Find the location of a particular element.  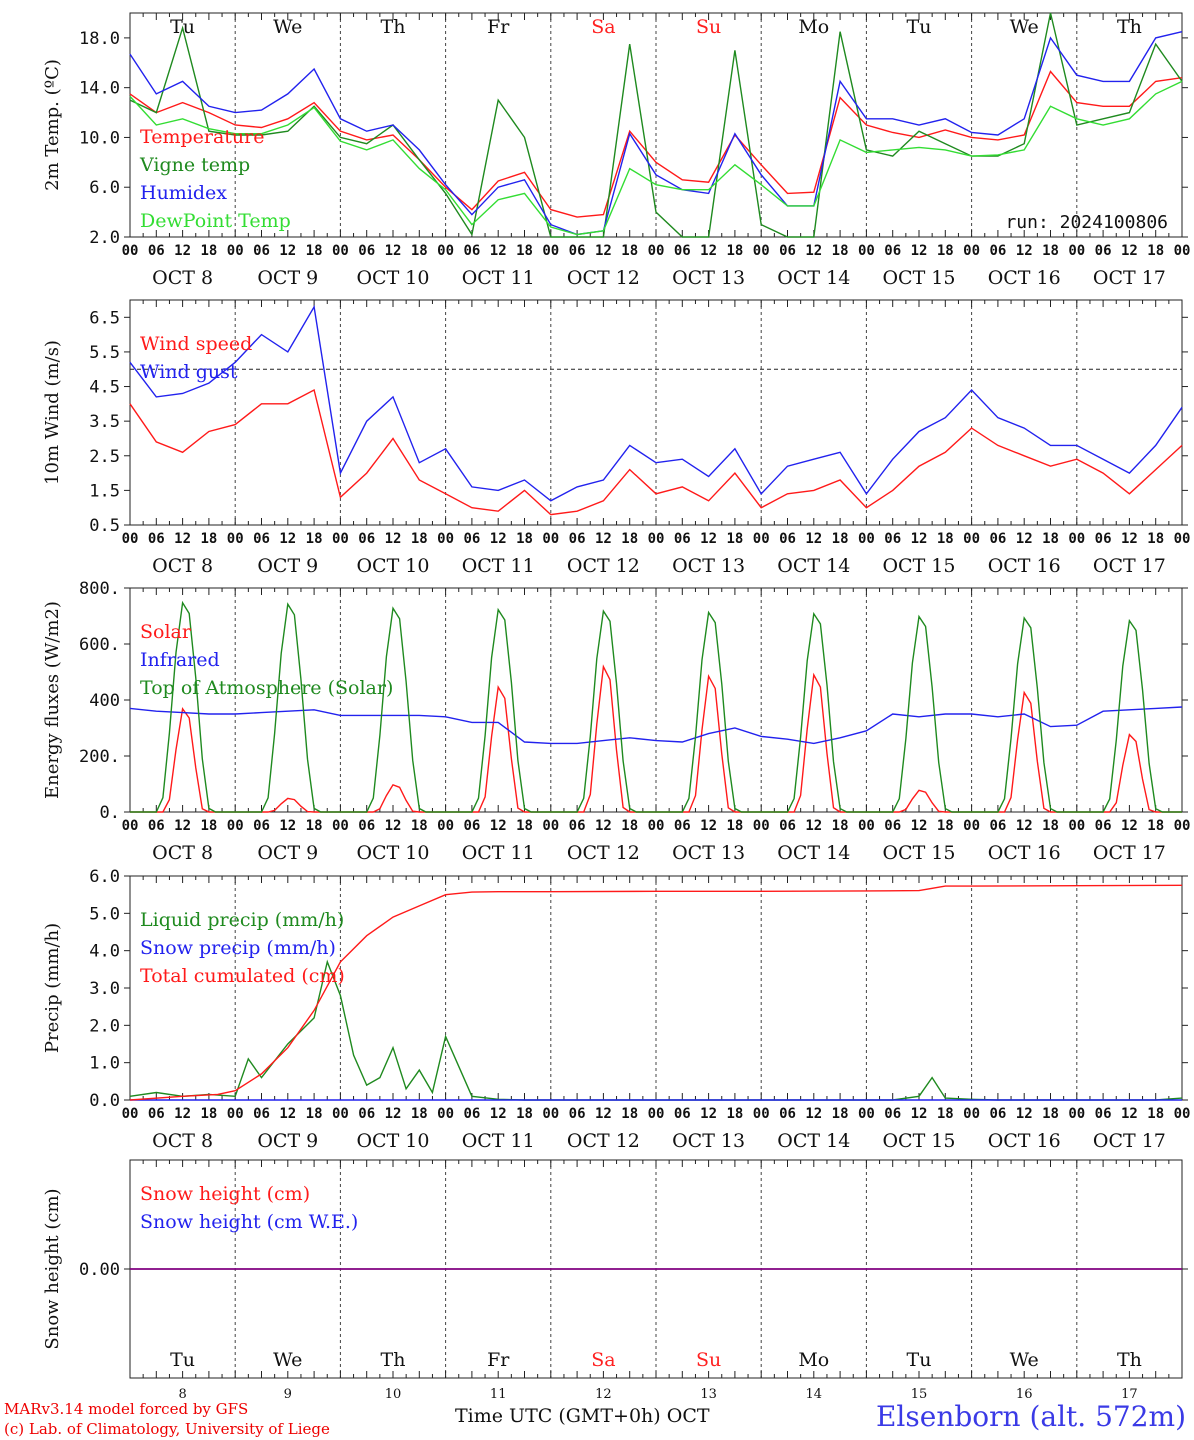

y-tick-label: 2.0 is located at coordinates (104, 238).